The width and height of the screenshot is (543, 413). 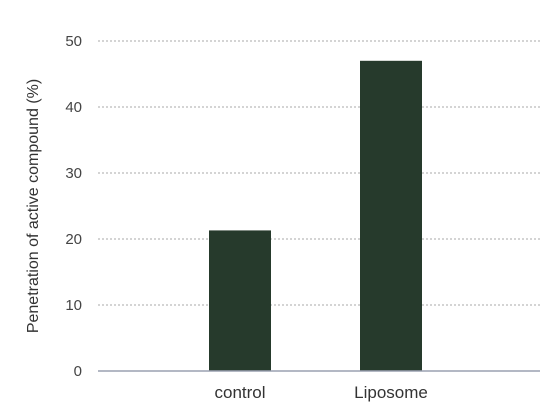 What do you see at coordinates (239, 392) in the screenshot?
I see `category-label: control` at bounding box center [239, 392].